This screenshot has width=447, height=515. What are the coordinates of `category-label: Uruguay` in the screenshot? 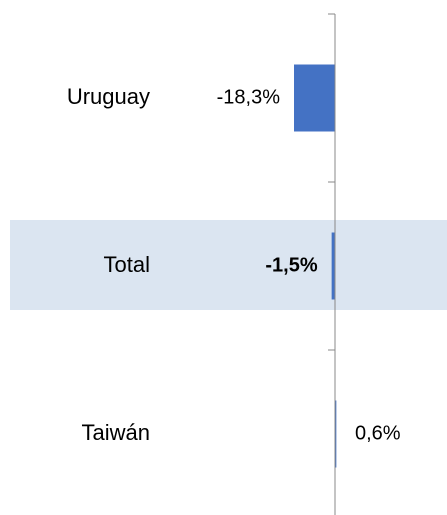 It's located at (108, 96).